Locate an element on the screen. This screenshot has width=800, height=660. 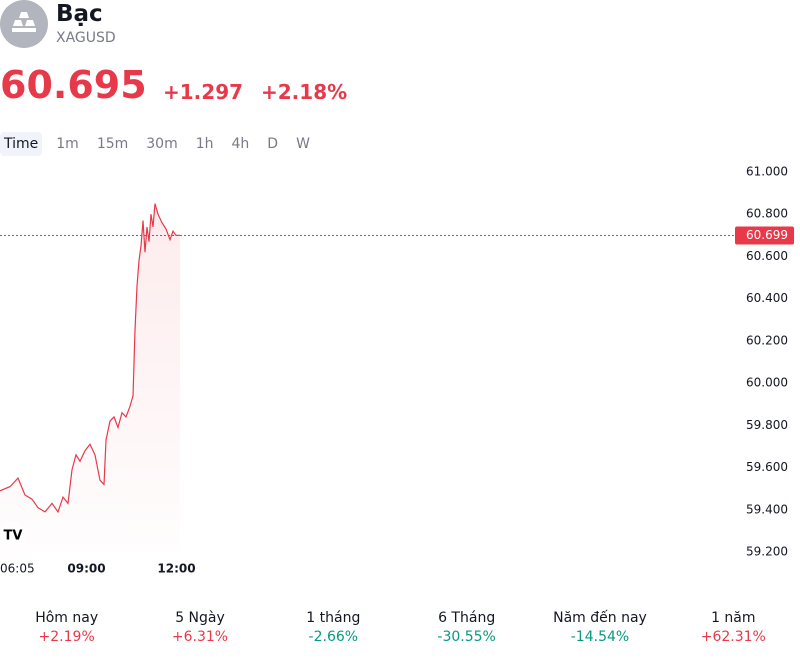
tab: D is located at coordinates (273, 144).